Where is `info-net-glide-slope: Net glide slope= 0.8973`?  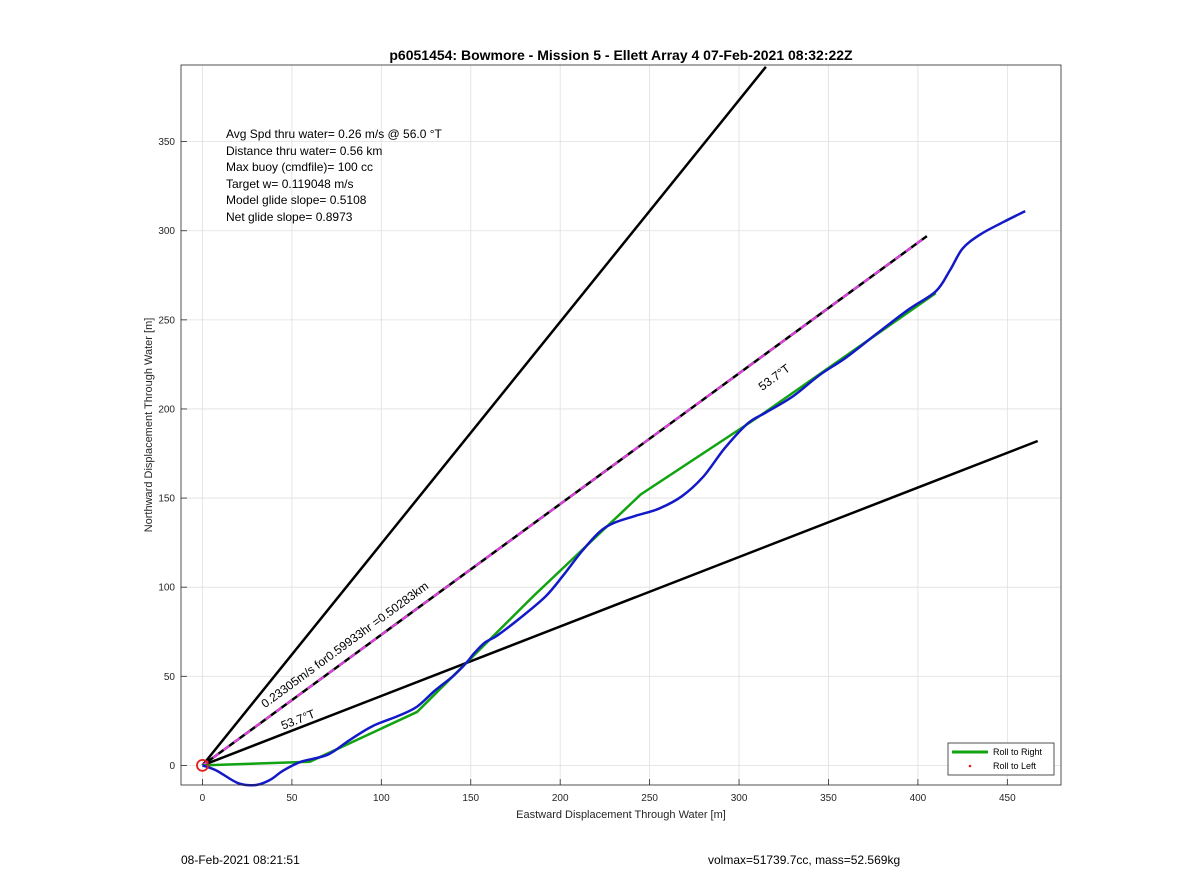
info-net-glide-slope: Net glide slope= 0.8973 is located at coordinates (289, 217).